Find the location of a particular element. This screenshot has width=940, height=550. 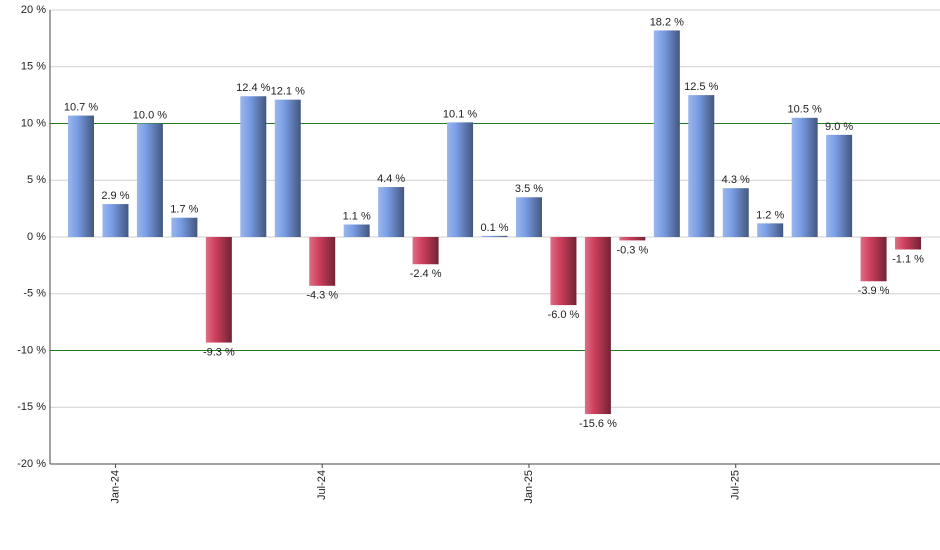

value-label: -6.0 % is located at coordinates (564, 315).